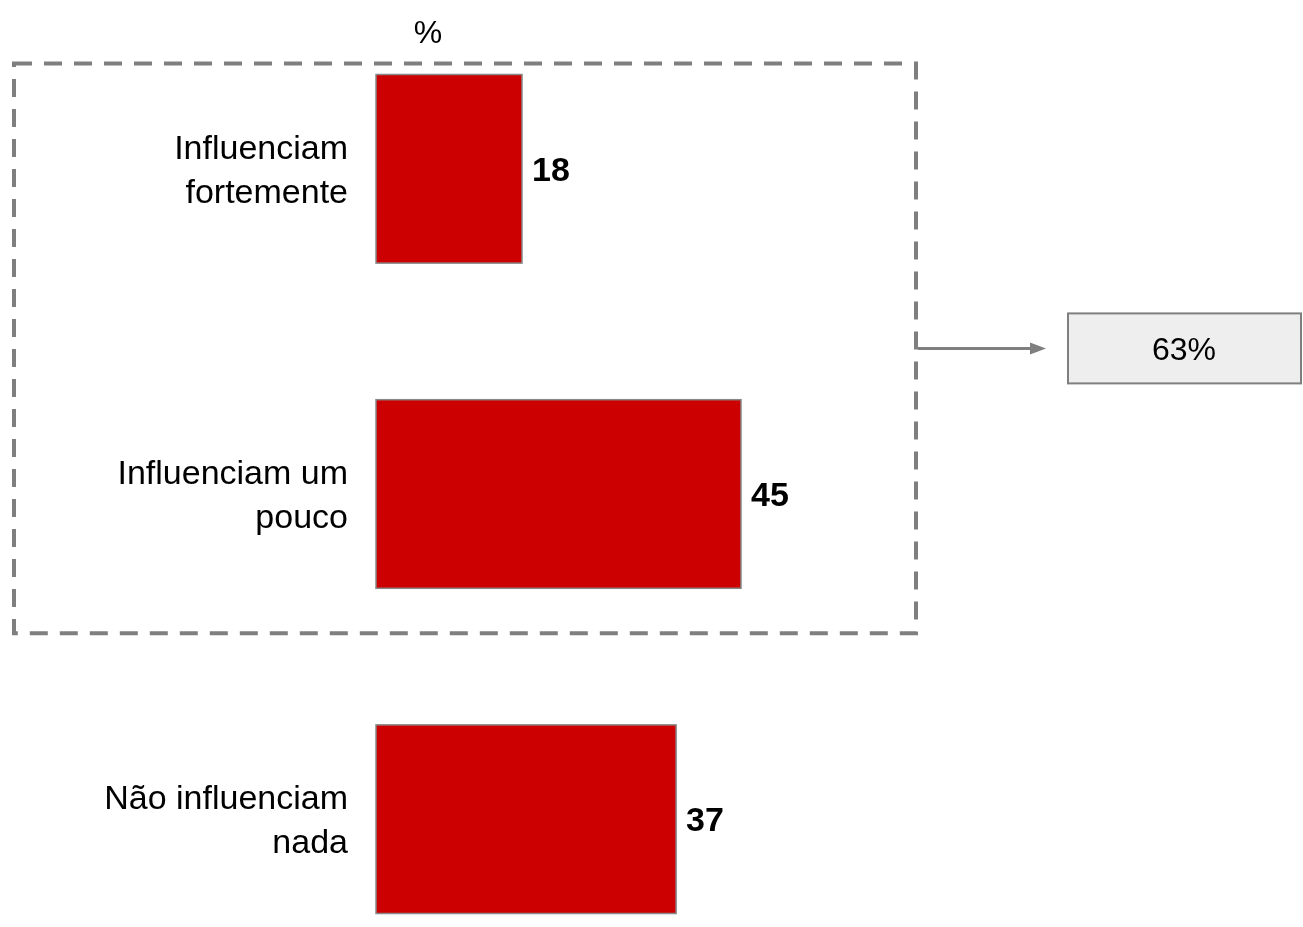 The height and width of the screenshot is (927, 1303). Describe the element at coordinates (232, 493) in the screenshot. I see `y-tick-label: Influenciam um pouco` at that location.